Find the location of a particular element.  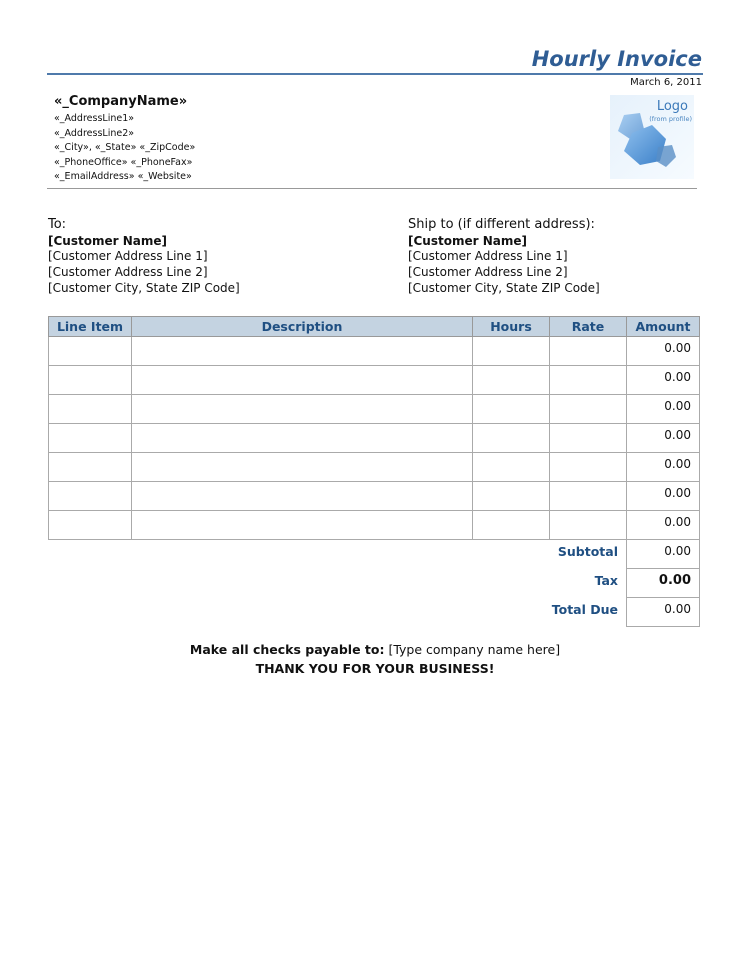

bill-to-name: [Customer Name] is located at coordinates (107, 241).